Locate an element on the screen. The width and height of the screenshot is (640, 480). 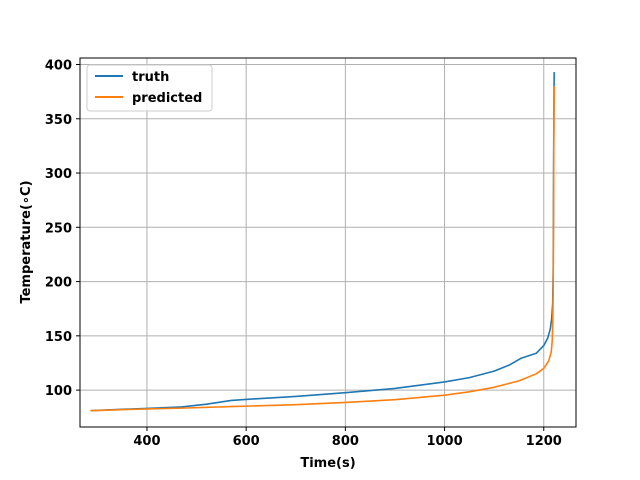
y-axis-label: Temperature(∘C) is located at coordinates (26, 241).